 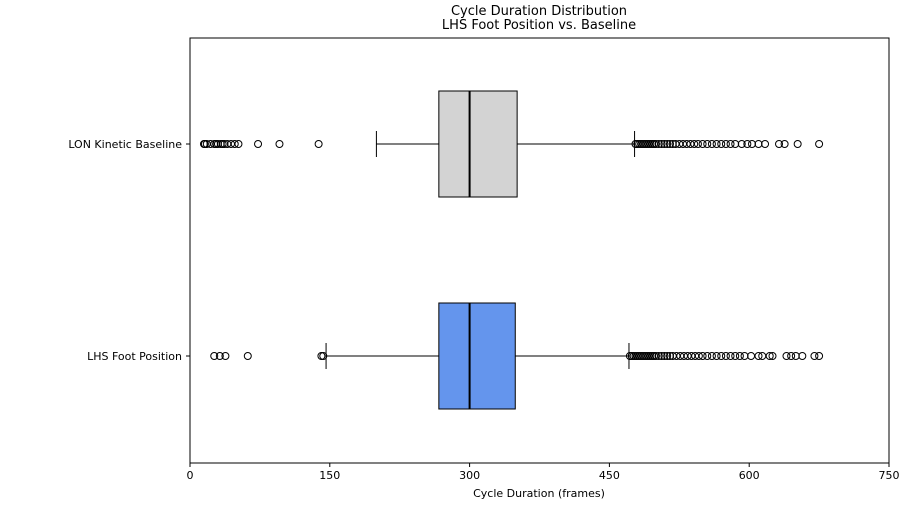 I want to click on x-tick-label: 750, so click(x=889, y=475).